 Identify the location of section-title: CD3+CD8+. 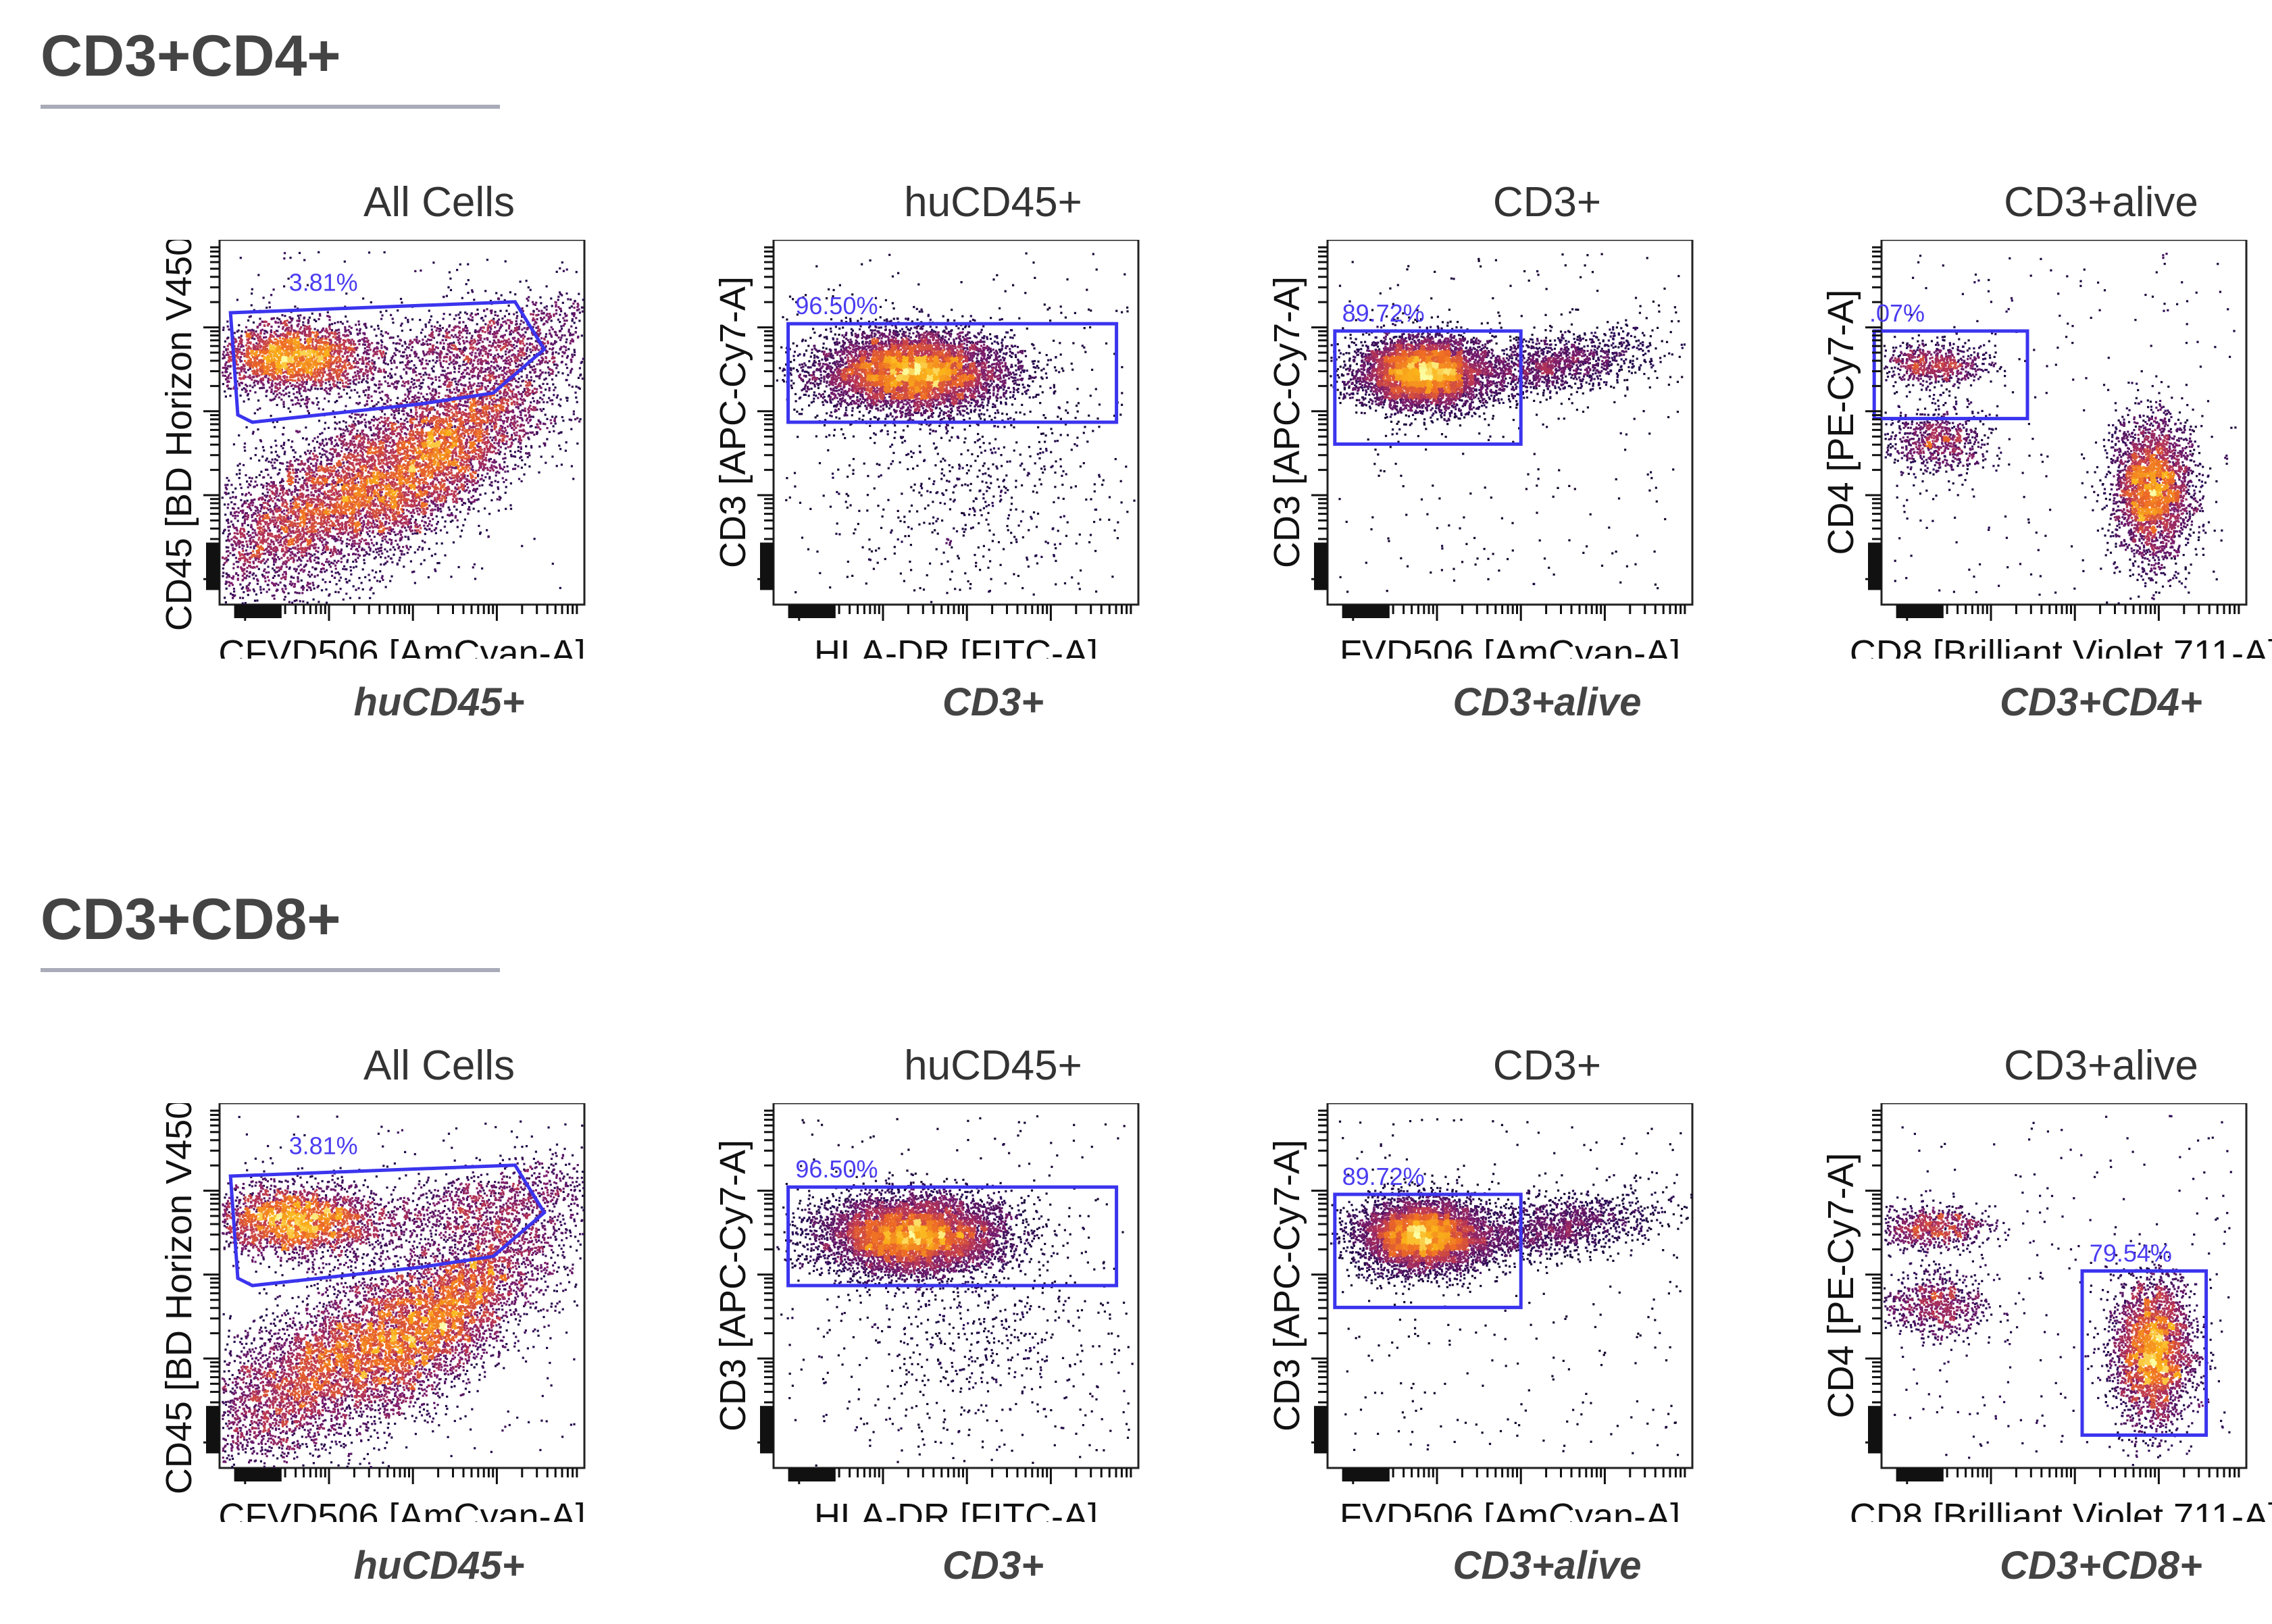
(191, 919).